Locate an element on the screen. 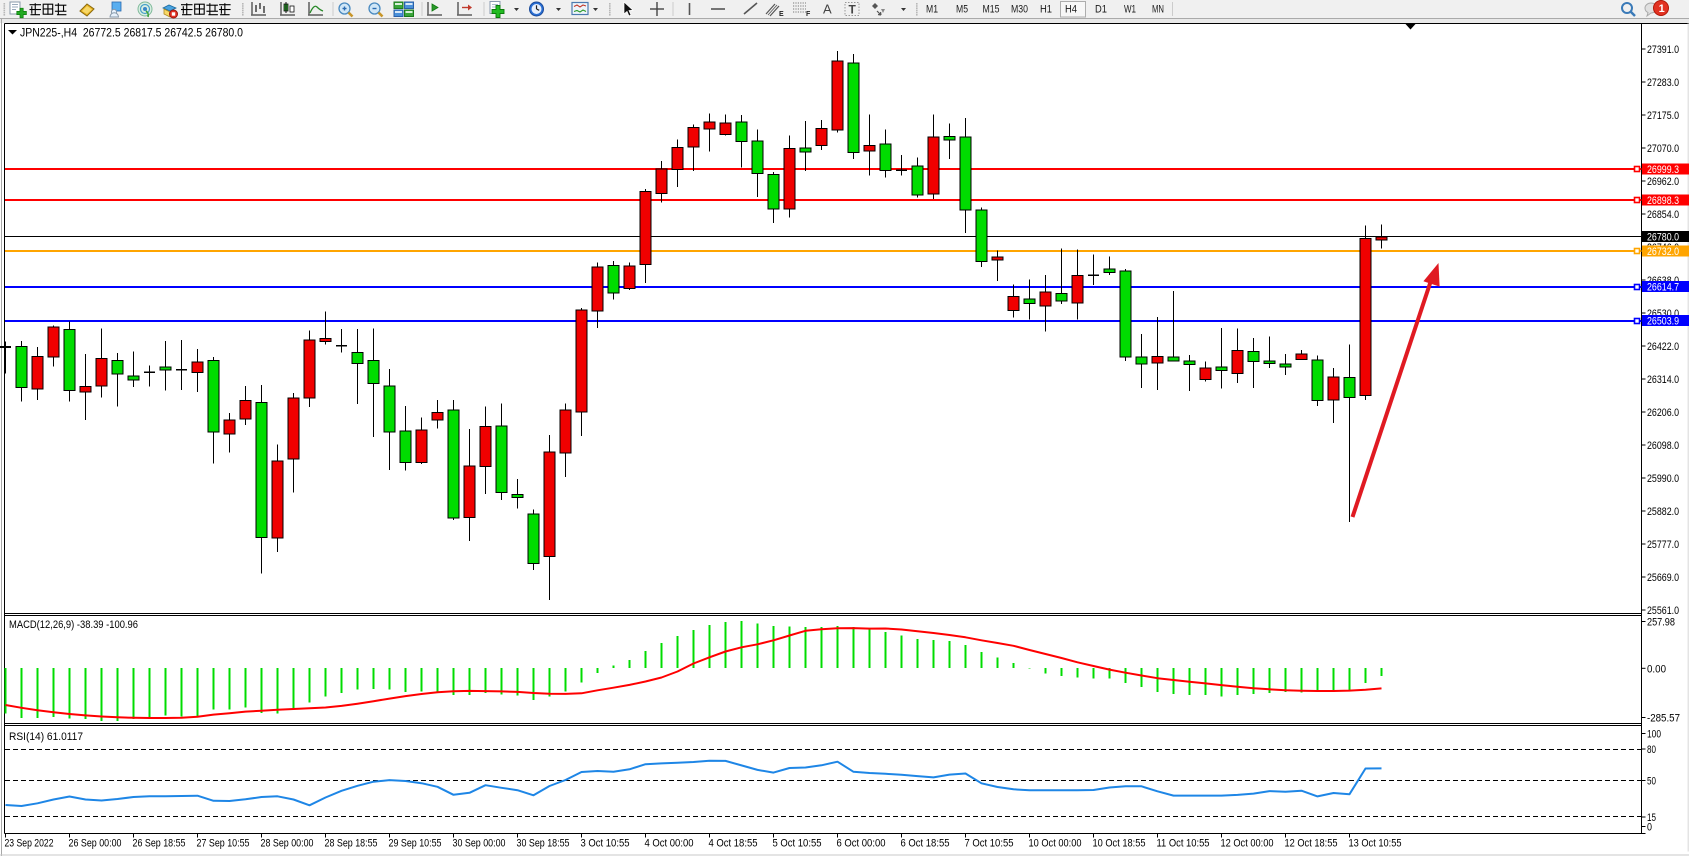  svg-text: 6 Oct 00:00 is located at coordinates (861, 844).